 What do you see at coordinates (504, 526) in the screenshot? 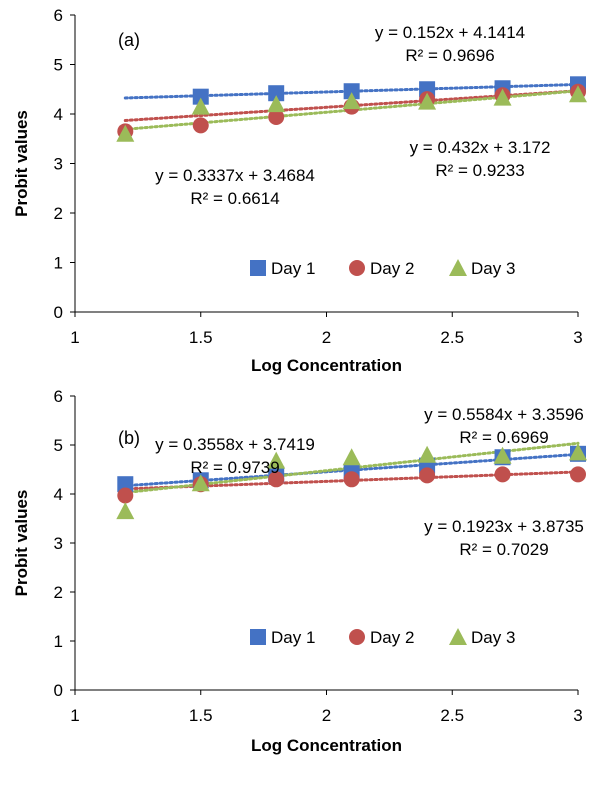
I see `trendline-equation-day-2: y = 0.1923x + 3.8735` at bounding box center [504, 526].